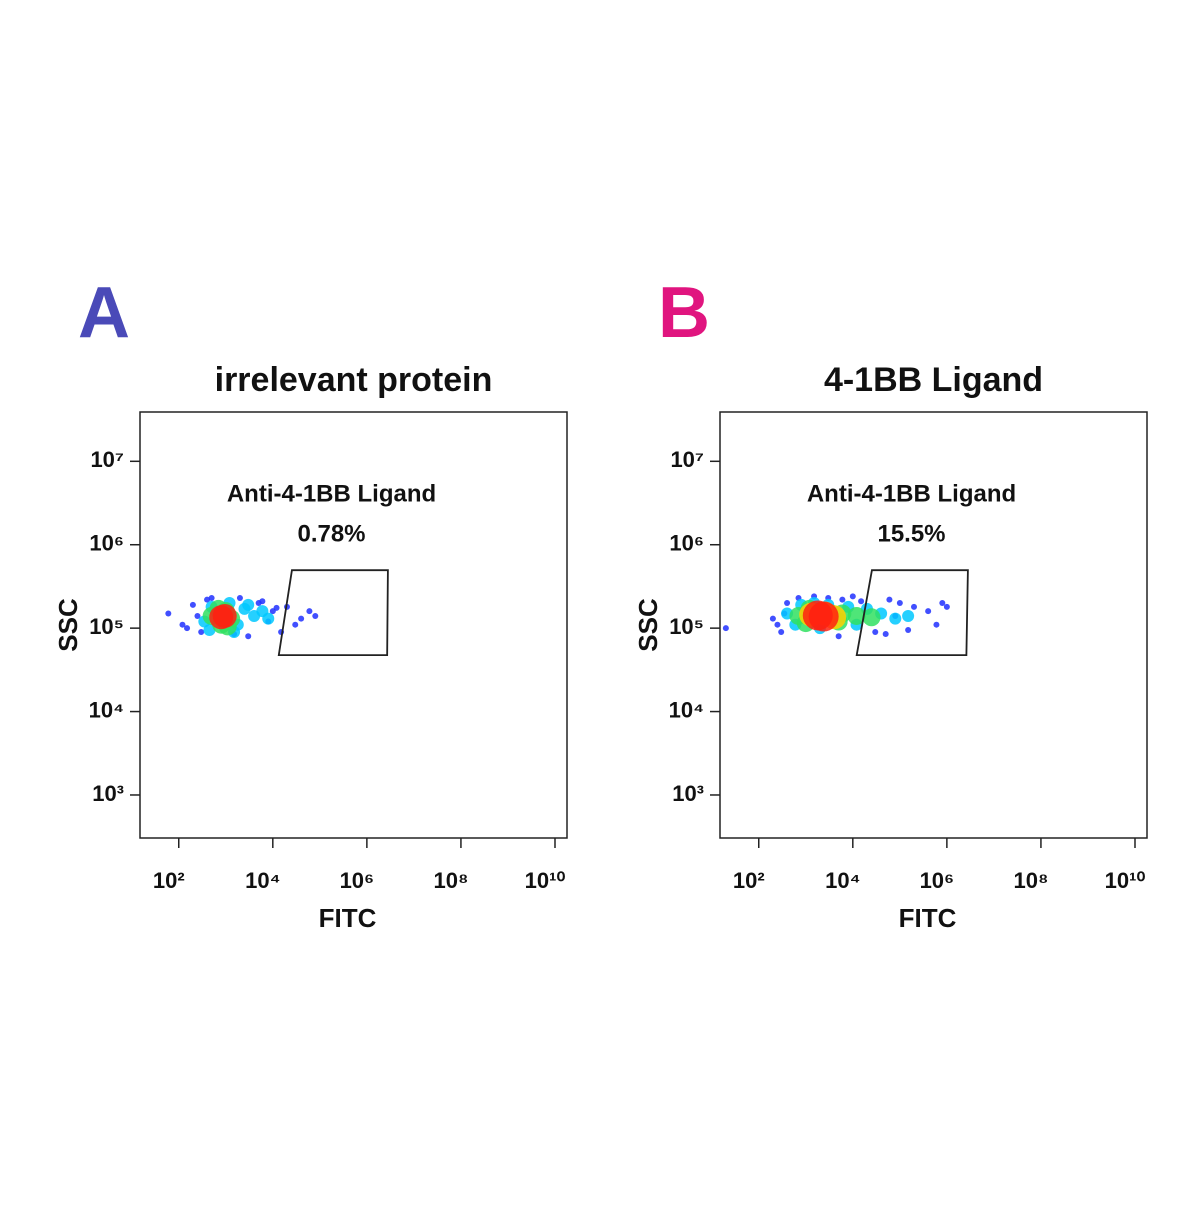 The image size is (1200, 1205). Describe the element at coordinates (354, 380) in the screenshot. I see `panel-title: irrelevant protein` at that location.